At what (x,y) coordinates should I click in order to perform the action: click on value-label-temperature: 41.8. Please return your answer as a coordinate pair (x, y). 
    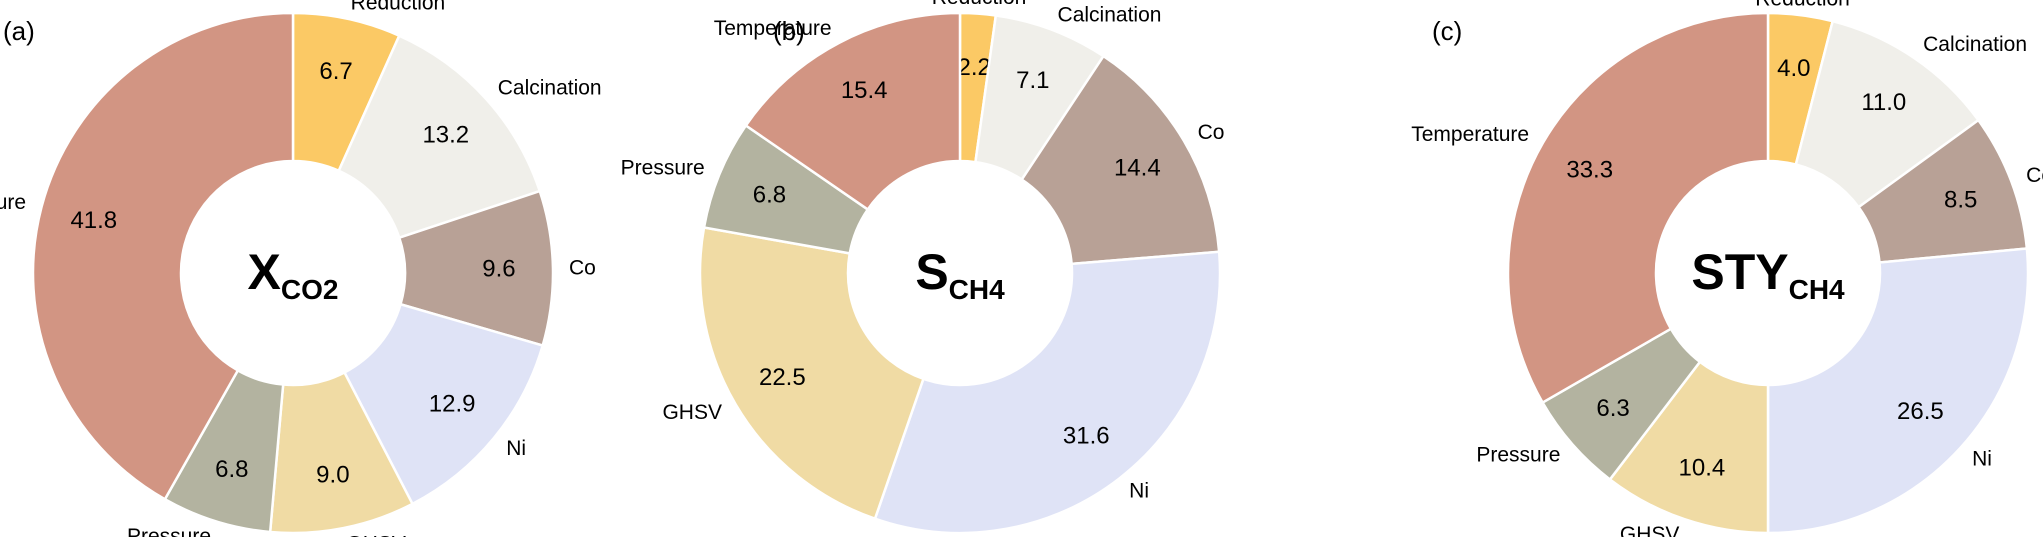
    Looking at the image, I should click on (93, 220).